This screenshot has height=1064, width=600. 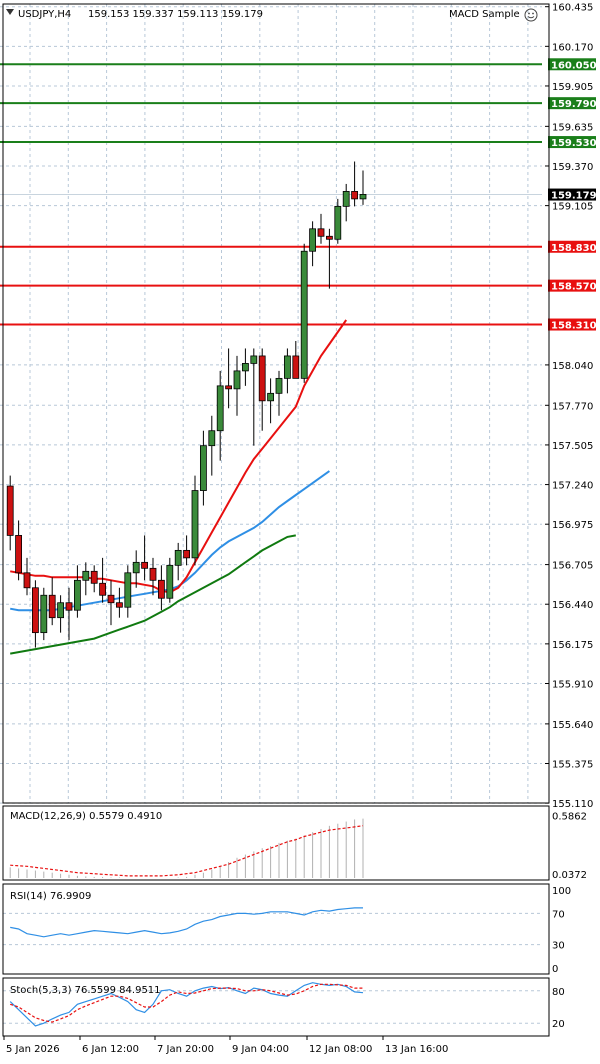 What do you see at coordinates (572, 127) in the screenshot?
I see `price-tick-label: 159.635` at bounding box center [572, 127].